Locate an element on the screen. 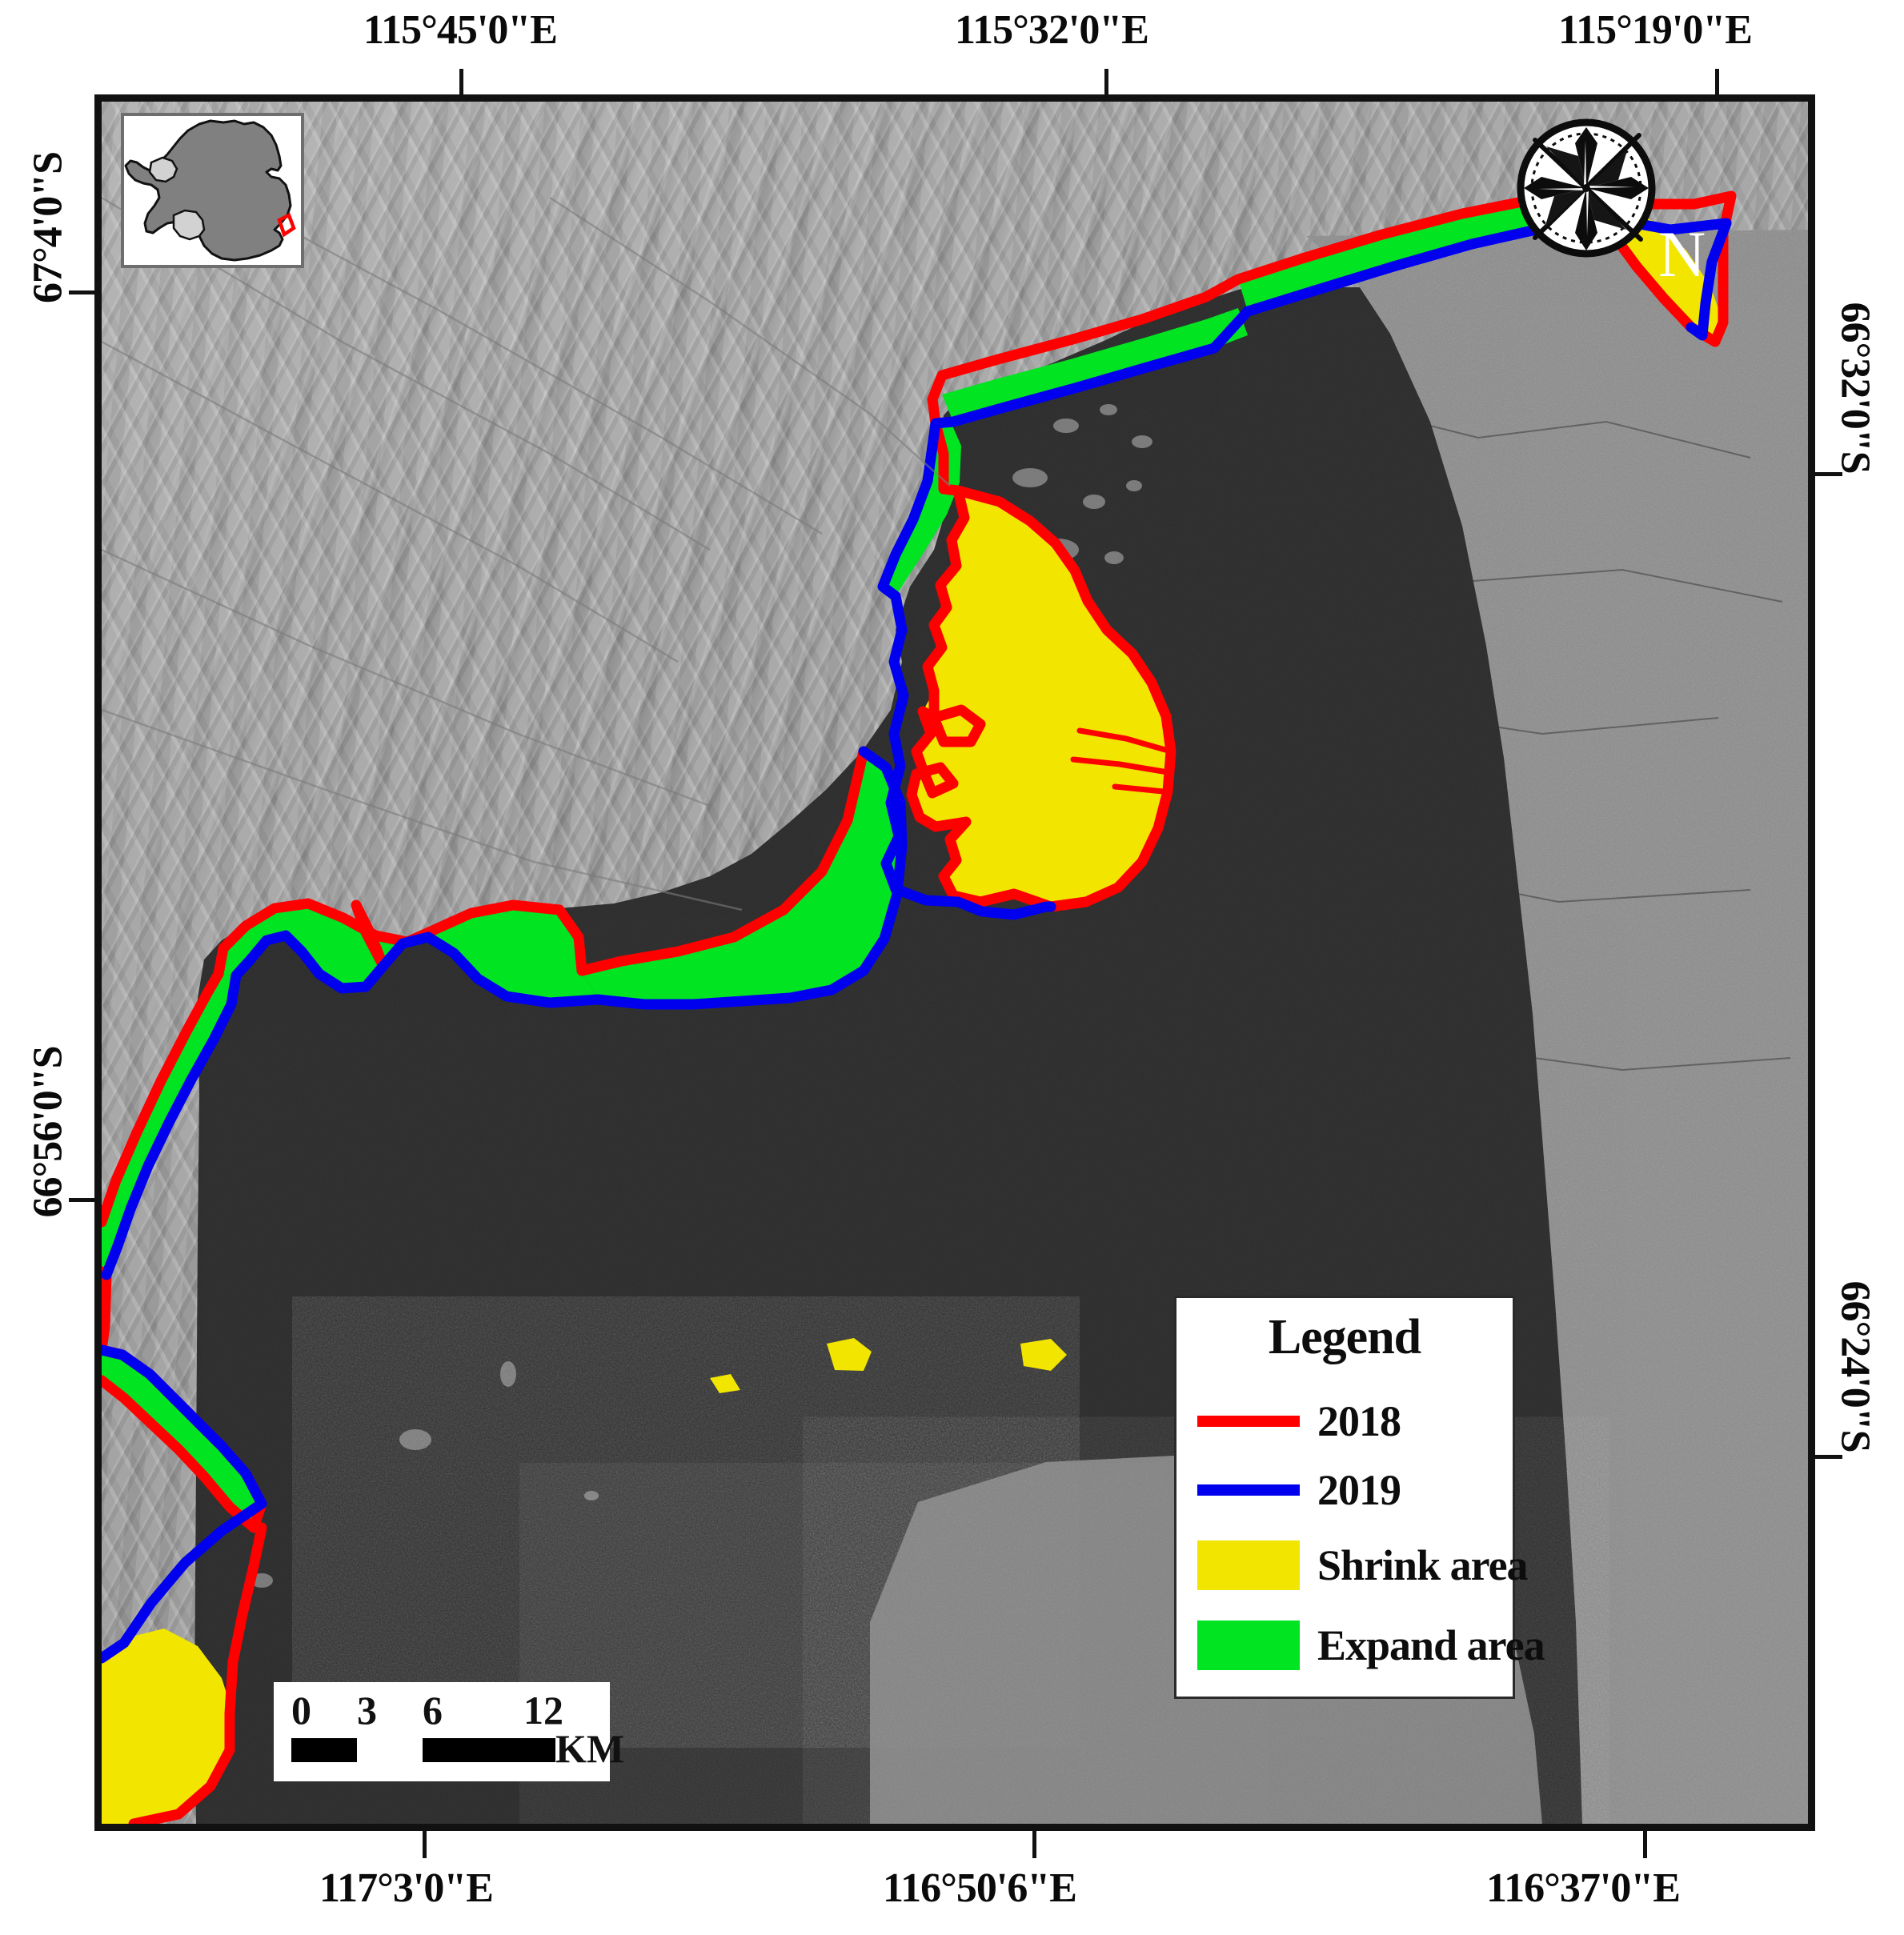 The image size is (1904, 1935). axis-label-bottom-1: 117°3'0"E is located at coordinates (406, 1888).